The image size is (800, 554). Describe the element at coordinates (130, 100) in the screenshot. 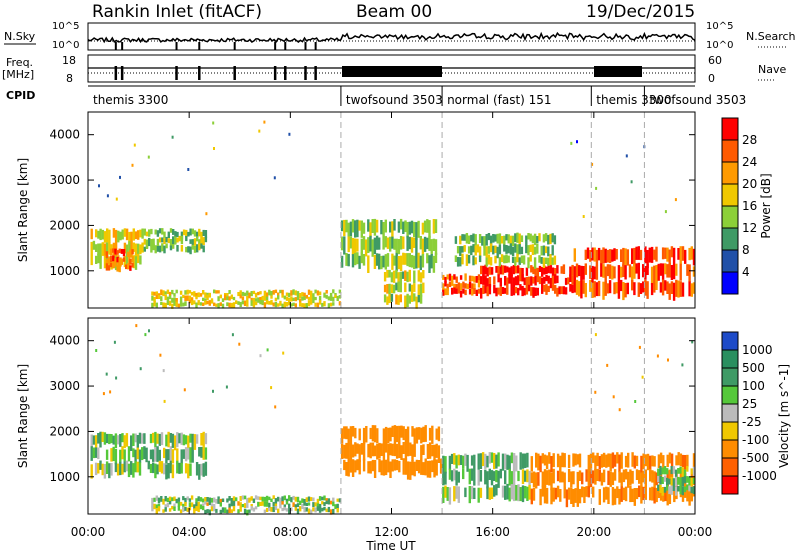

I see `cpid-segment-label: themis 3300` at that location.